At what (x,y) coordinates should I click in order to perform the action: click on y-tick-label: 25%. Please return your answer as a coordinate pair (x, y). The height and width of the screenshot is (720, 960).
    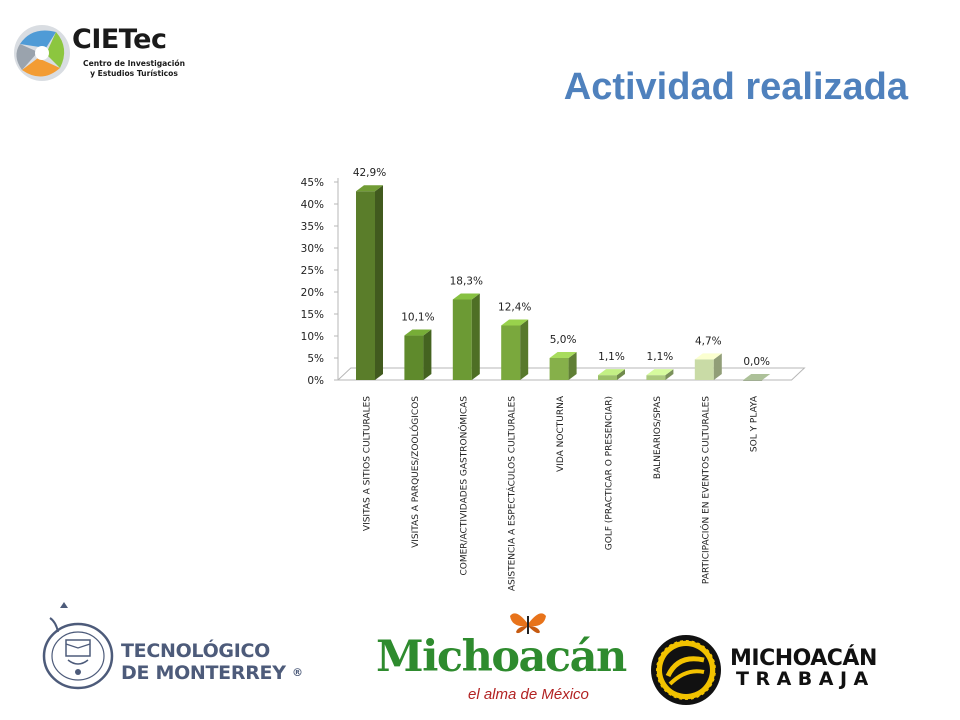
    Looking at the image, I should click on (312, 271).